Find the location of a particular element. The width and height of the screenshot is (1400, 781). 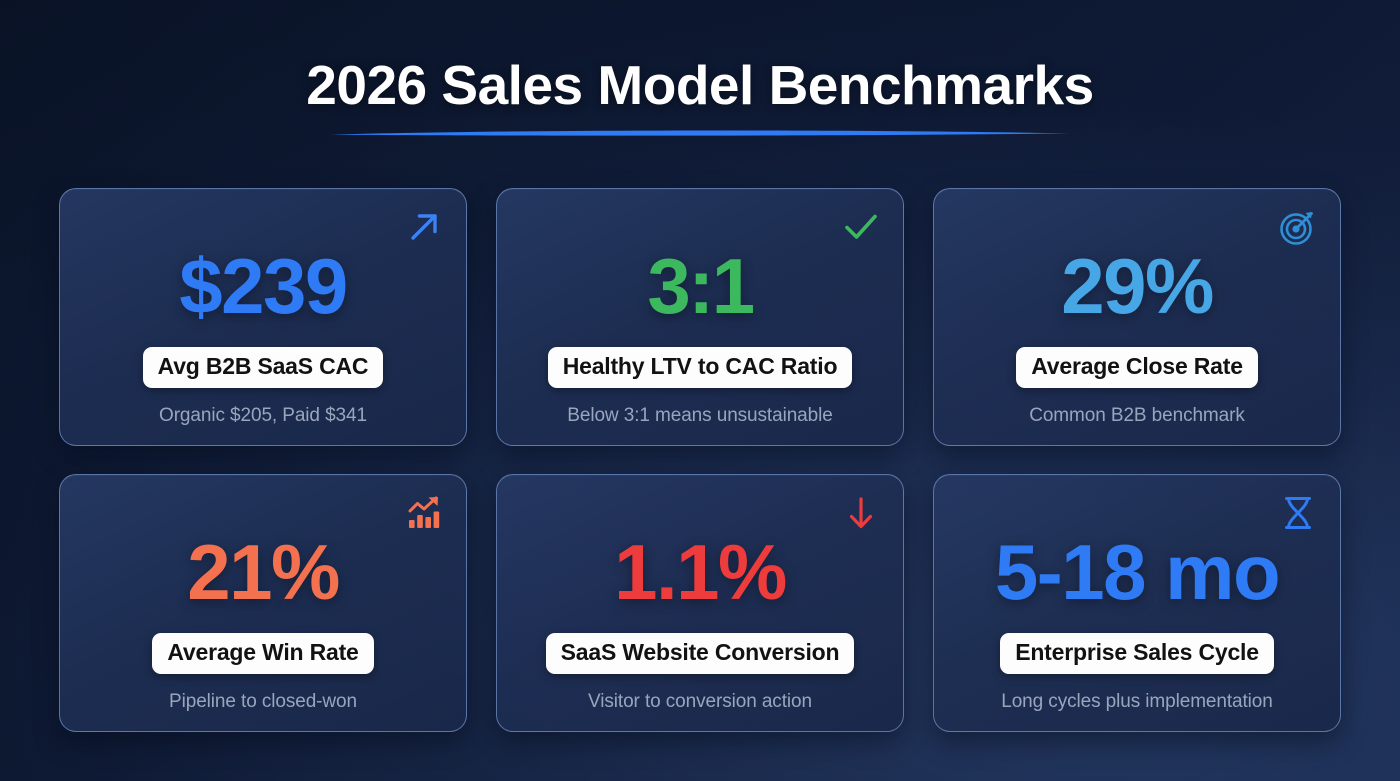

stat-label-wrap: Average Win Rate is located at coordinates (263, 653).